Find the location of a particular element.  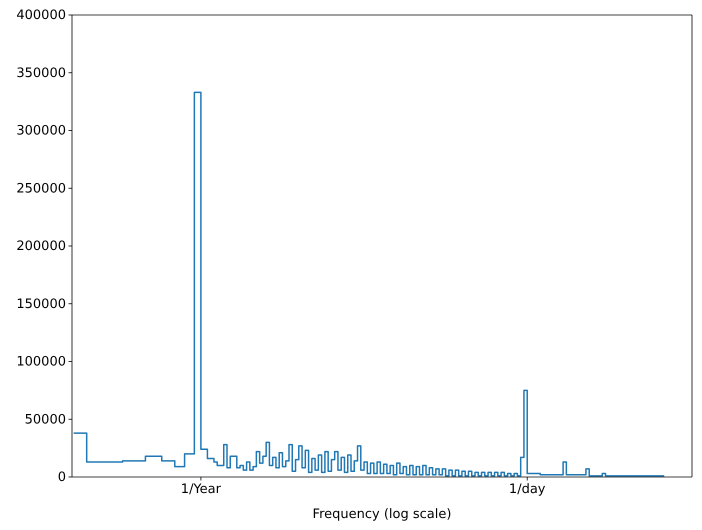

y-tick-label: 150000 is located at coordinates (41, 304).